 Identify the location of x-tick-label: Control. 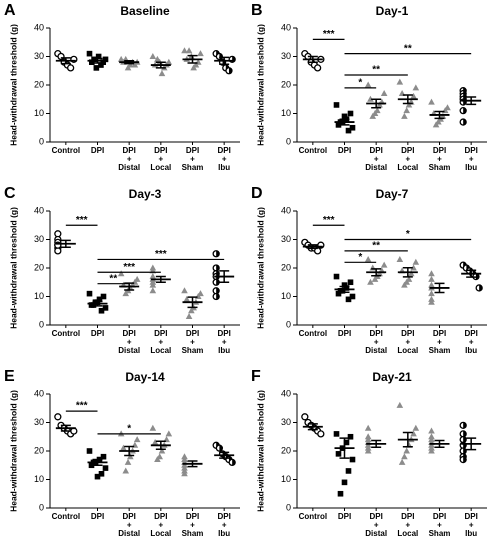
(66, 516).